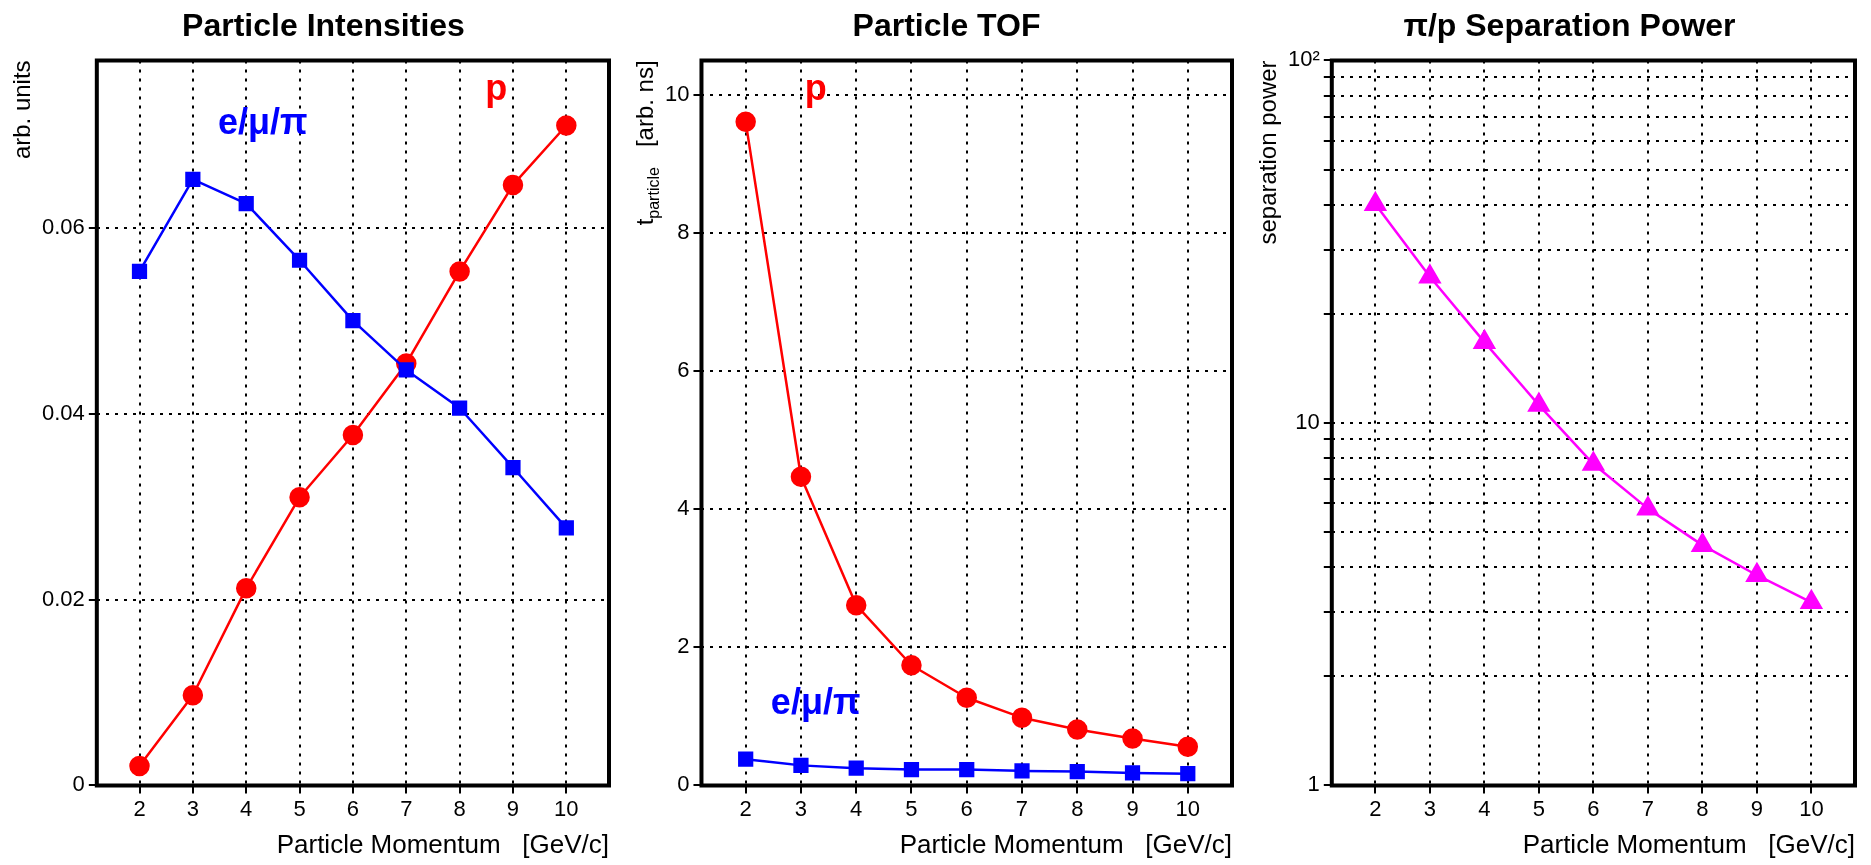 This screenshot has height=865, width=1871. Describe the element at coordinates (946, 25) in the screenshot. I see `chart-title: Particle TOF` at that location.